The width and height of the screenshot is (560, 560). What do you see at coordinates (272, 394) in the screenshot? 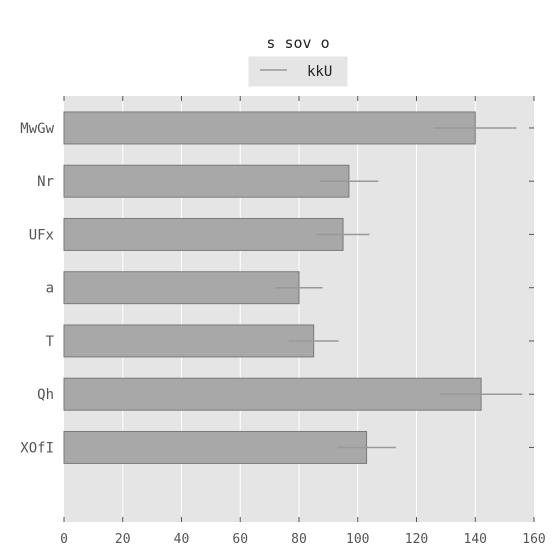
I see `bar-Qh` at bounding box center [272, 394].